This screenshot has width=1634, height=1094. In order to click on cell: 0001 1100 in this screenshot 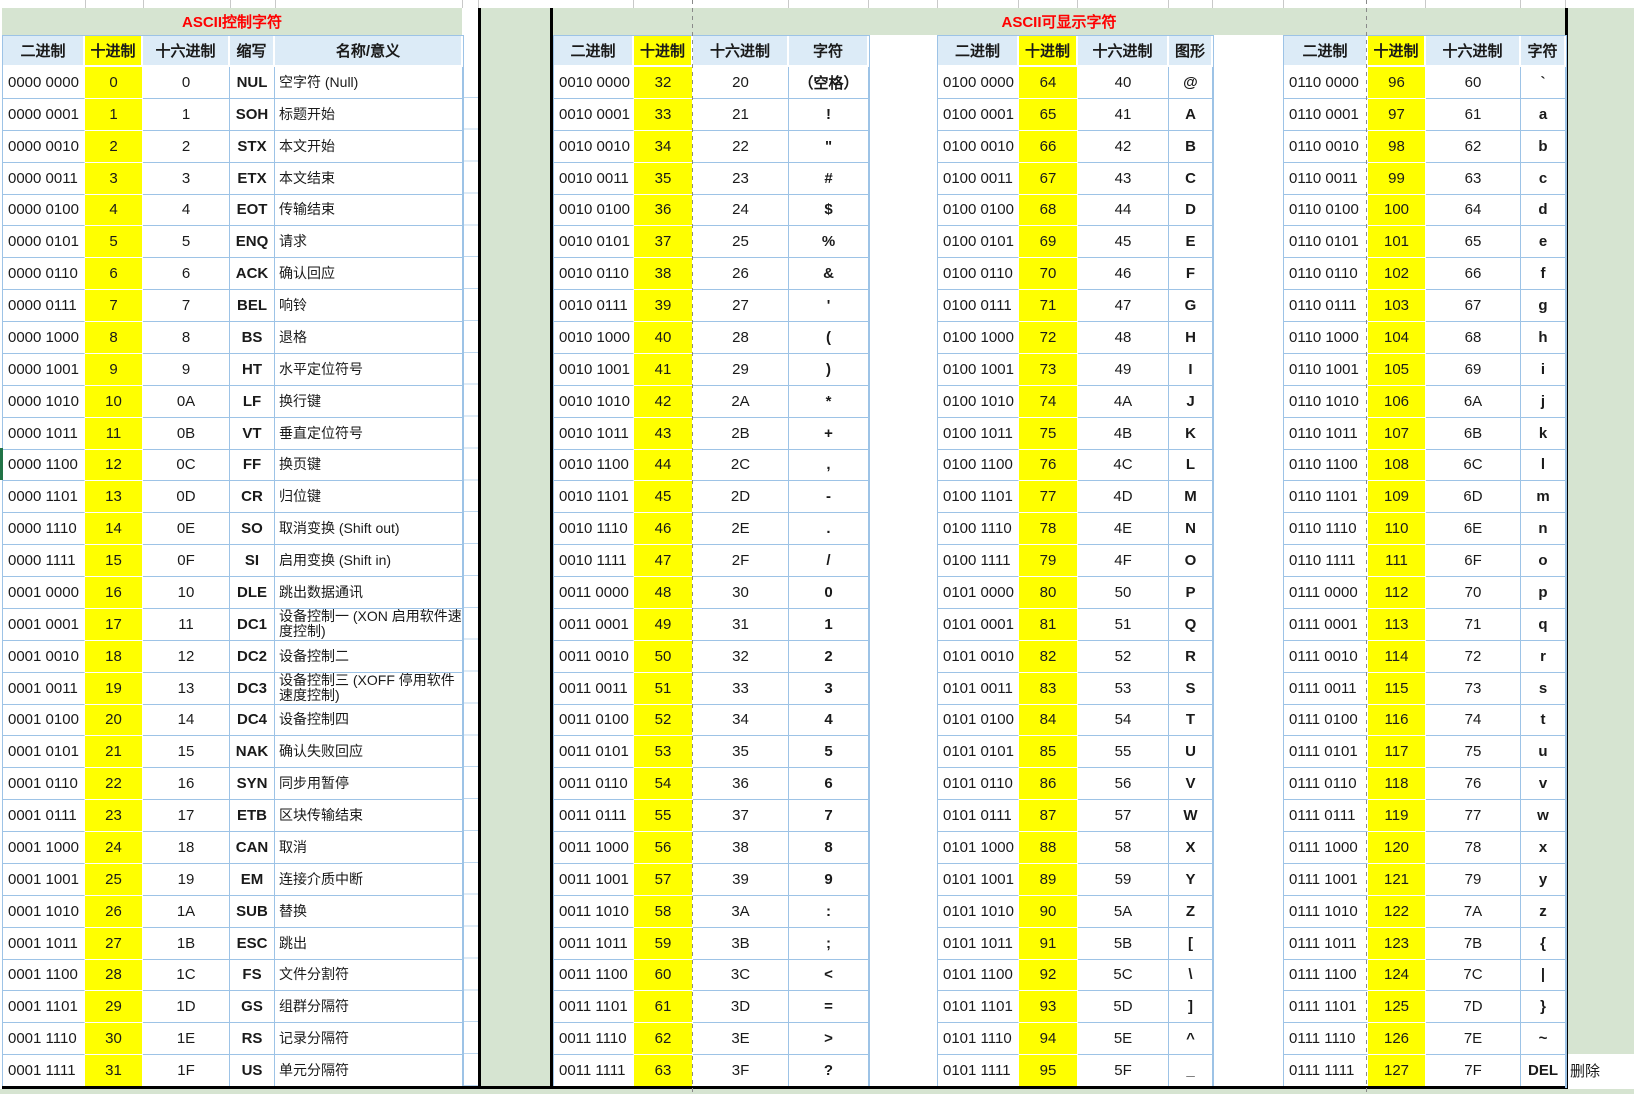, I will do `click(44, 975)`.